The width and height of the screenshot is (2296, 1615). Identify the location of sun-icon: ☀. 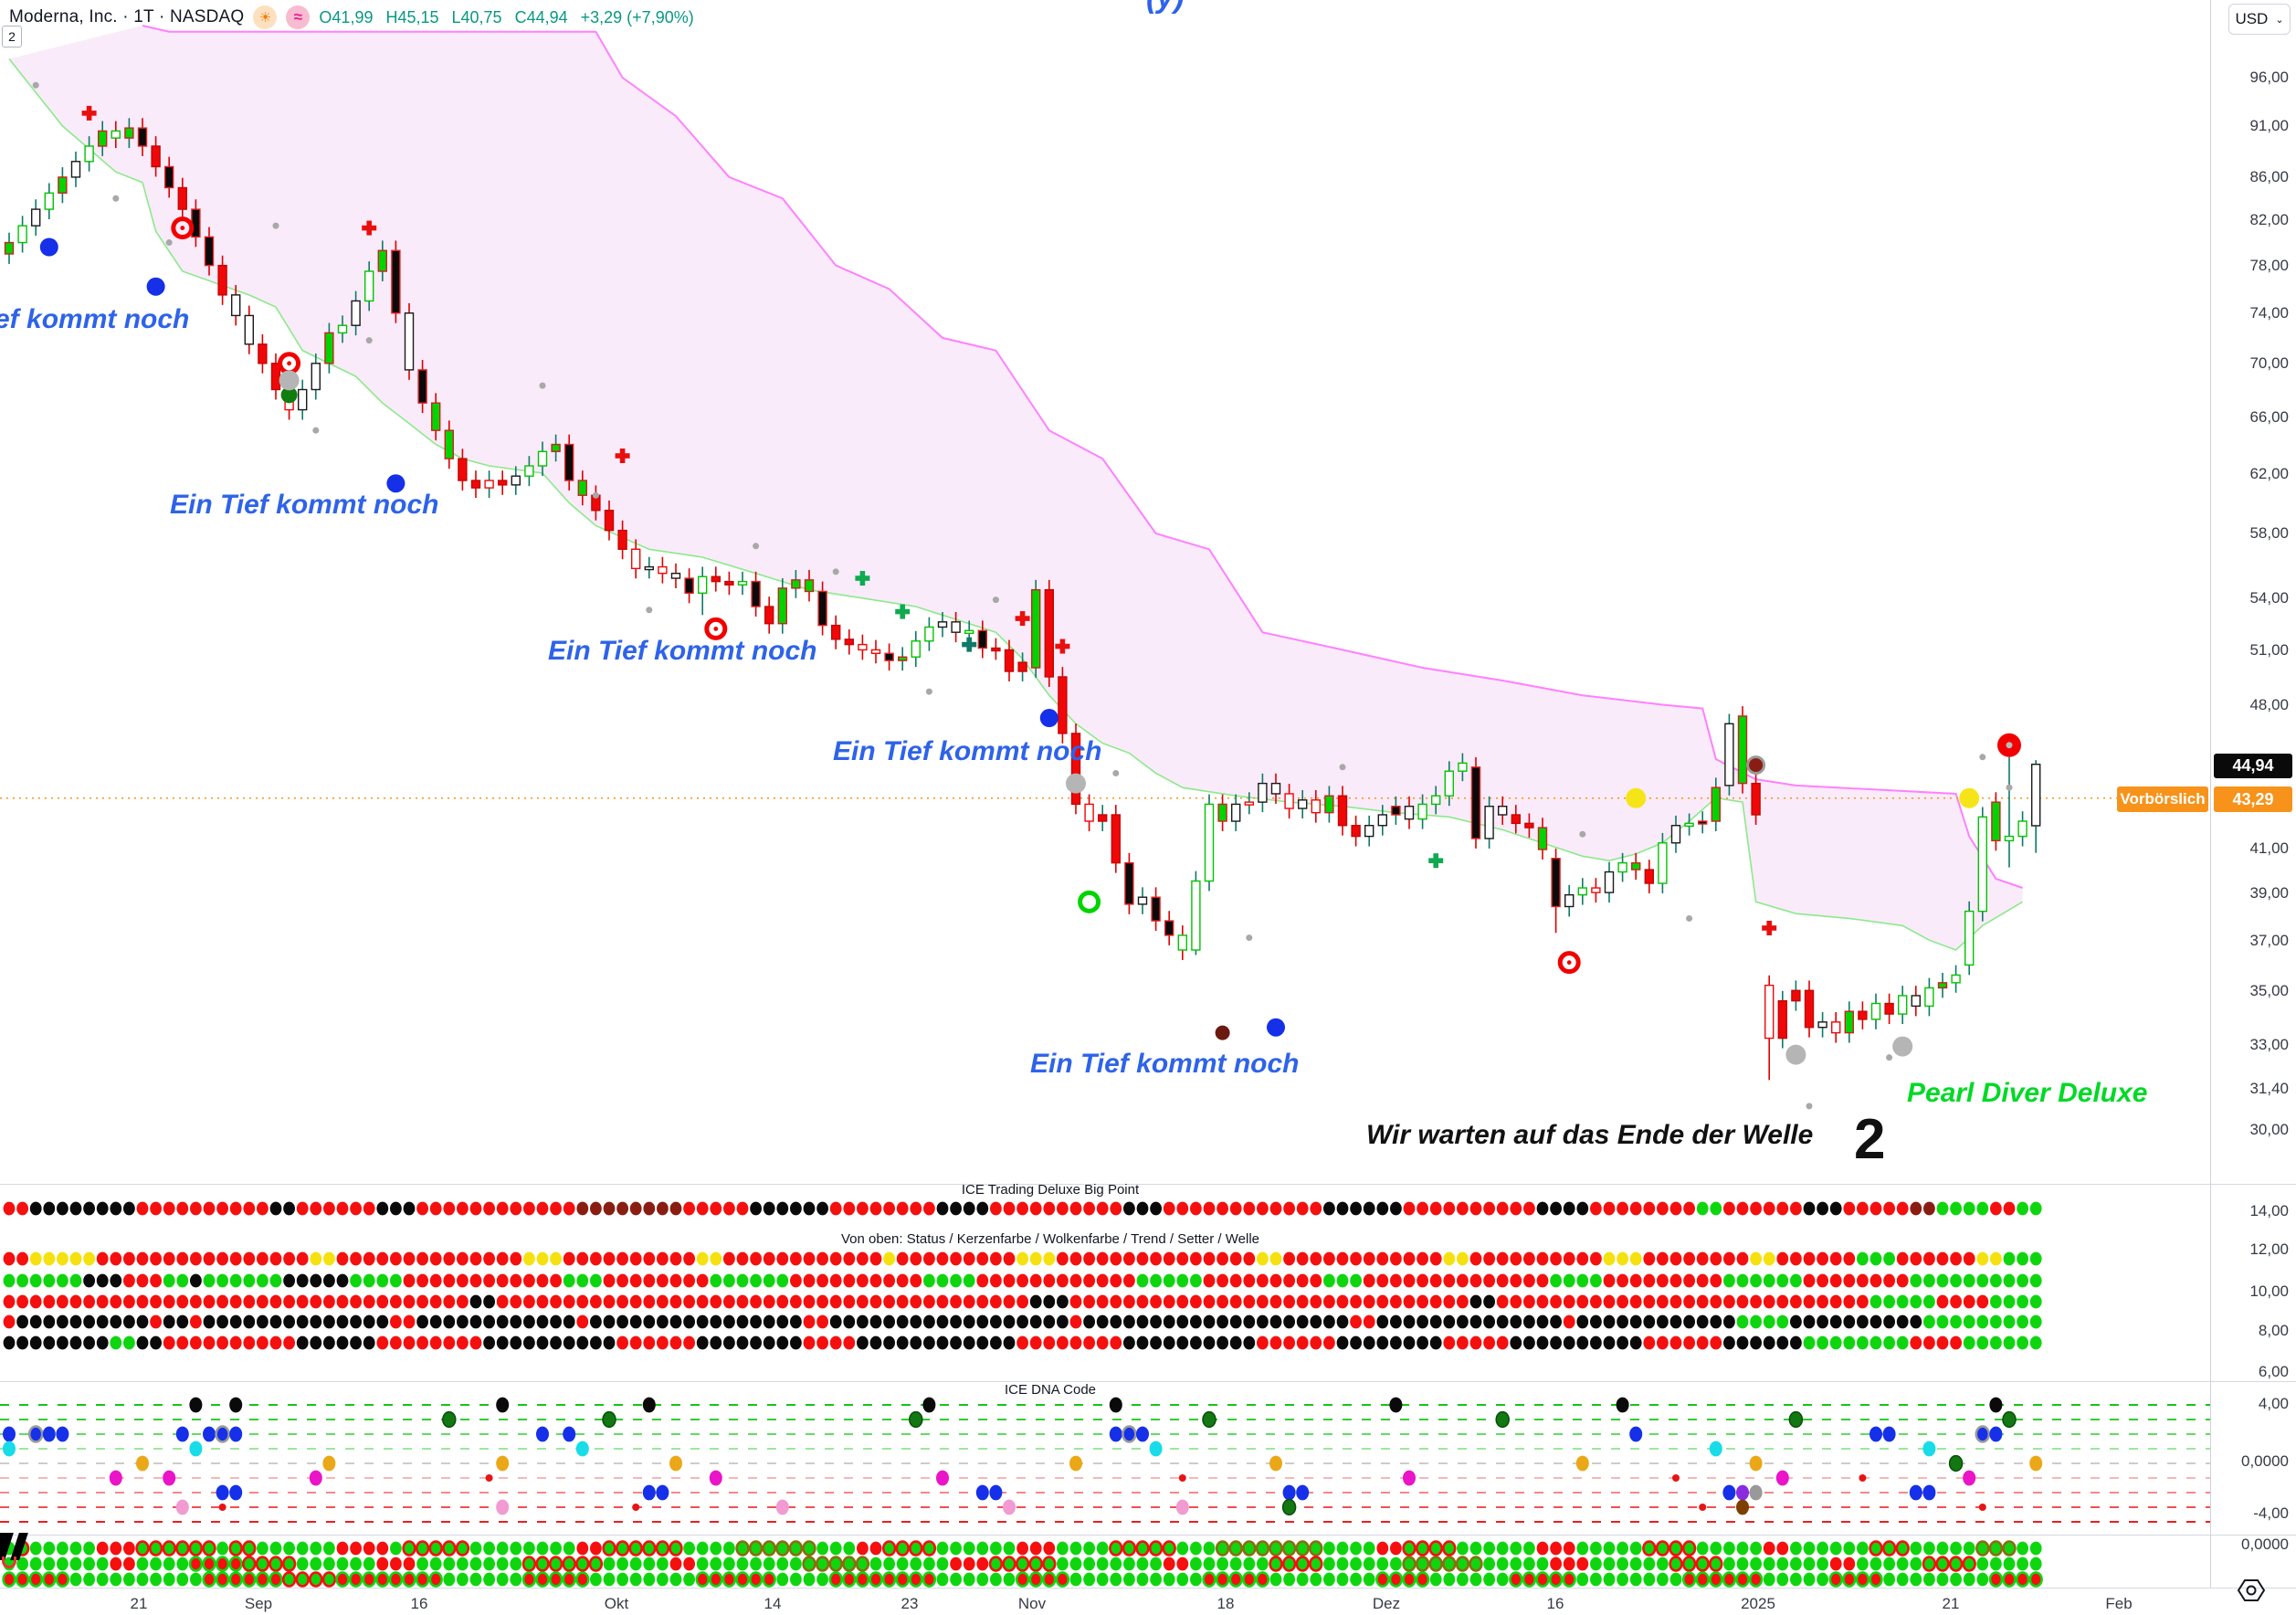
(265, 17).